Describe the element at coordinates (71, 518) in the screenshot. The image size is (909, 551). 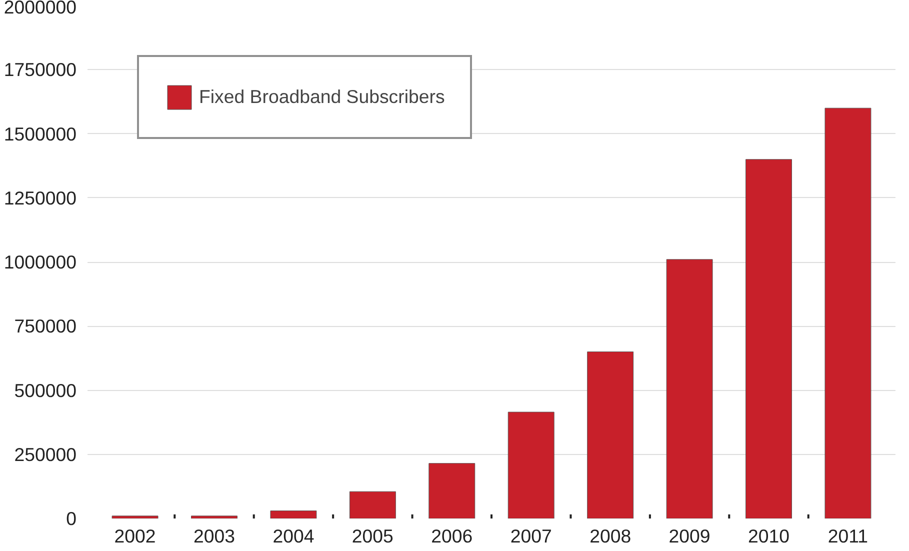
I see `y-tick-label: 0` at that location.